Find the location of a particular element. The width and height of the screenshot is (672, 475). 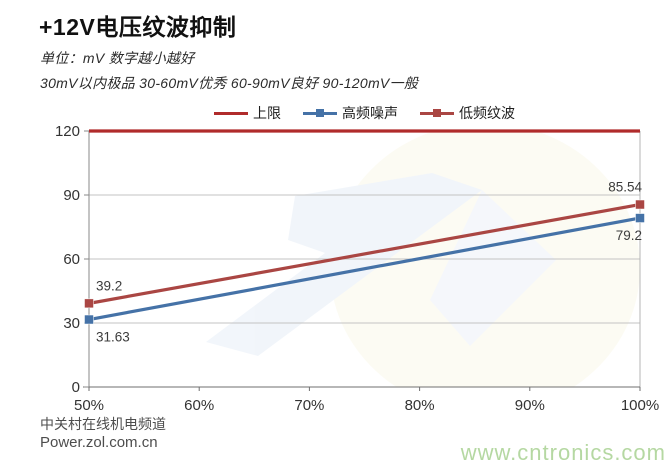

x-tick-label-50: 50% is located at coordinates (89, 405).